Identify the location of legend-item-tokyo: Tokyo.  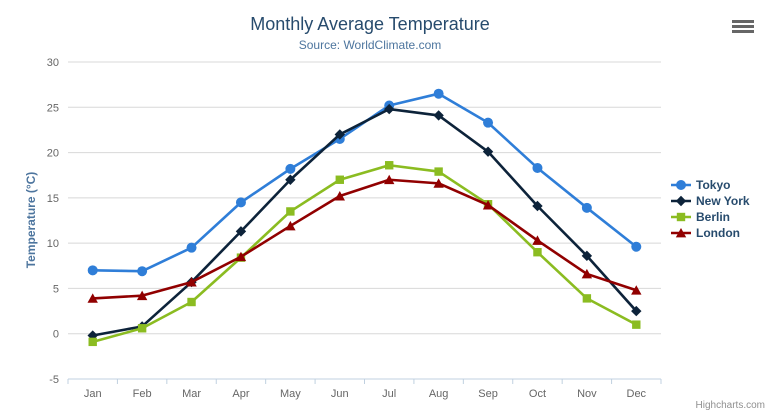
(710, 185).